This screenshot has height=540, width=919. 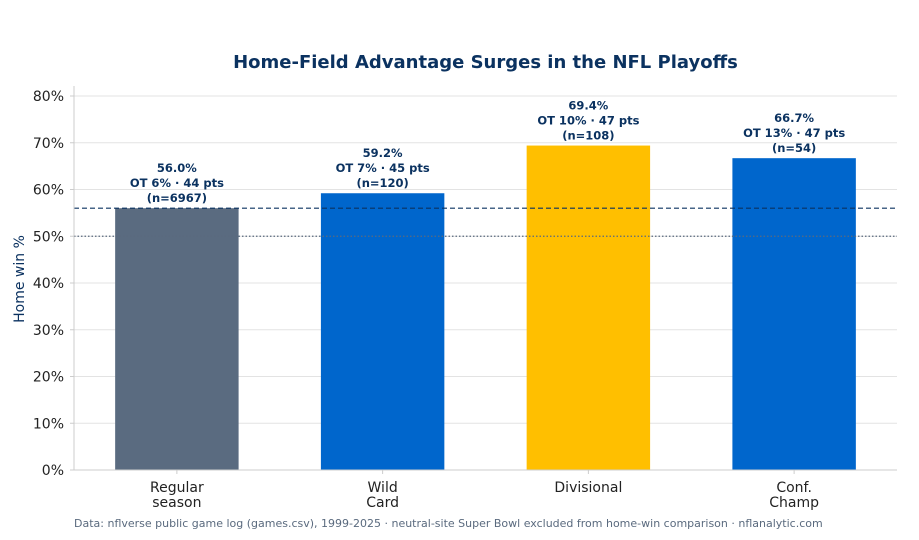 What do you see at coordinates (383, 168) in the screenshot?
I see `data-label: 59.2% OT 7% · 45 pts (n=120)` at bounding box center [383, 168].